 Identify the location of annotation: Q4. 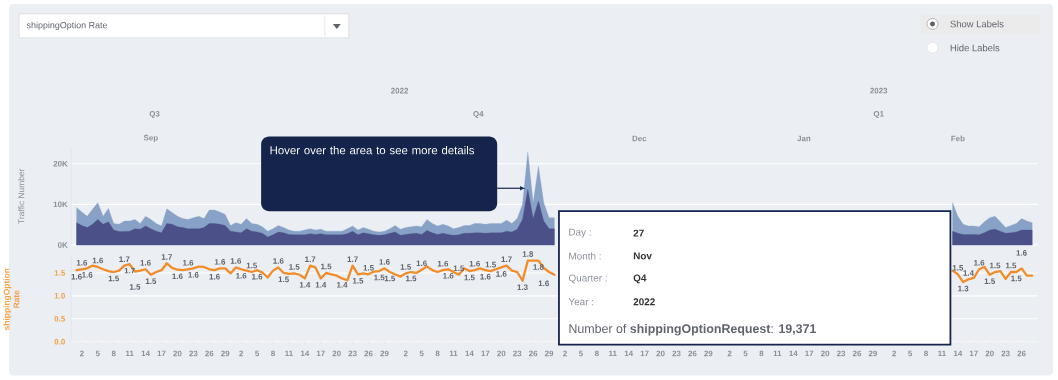
(640, 279).